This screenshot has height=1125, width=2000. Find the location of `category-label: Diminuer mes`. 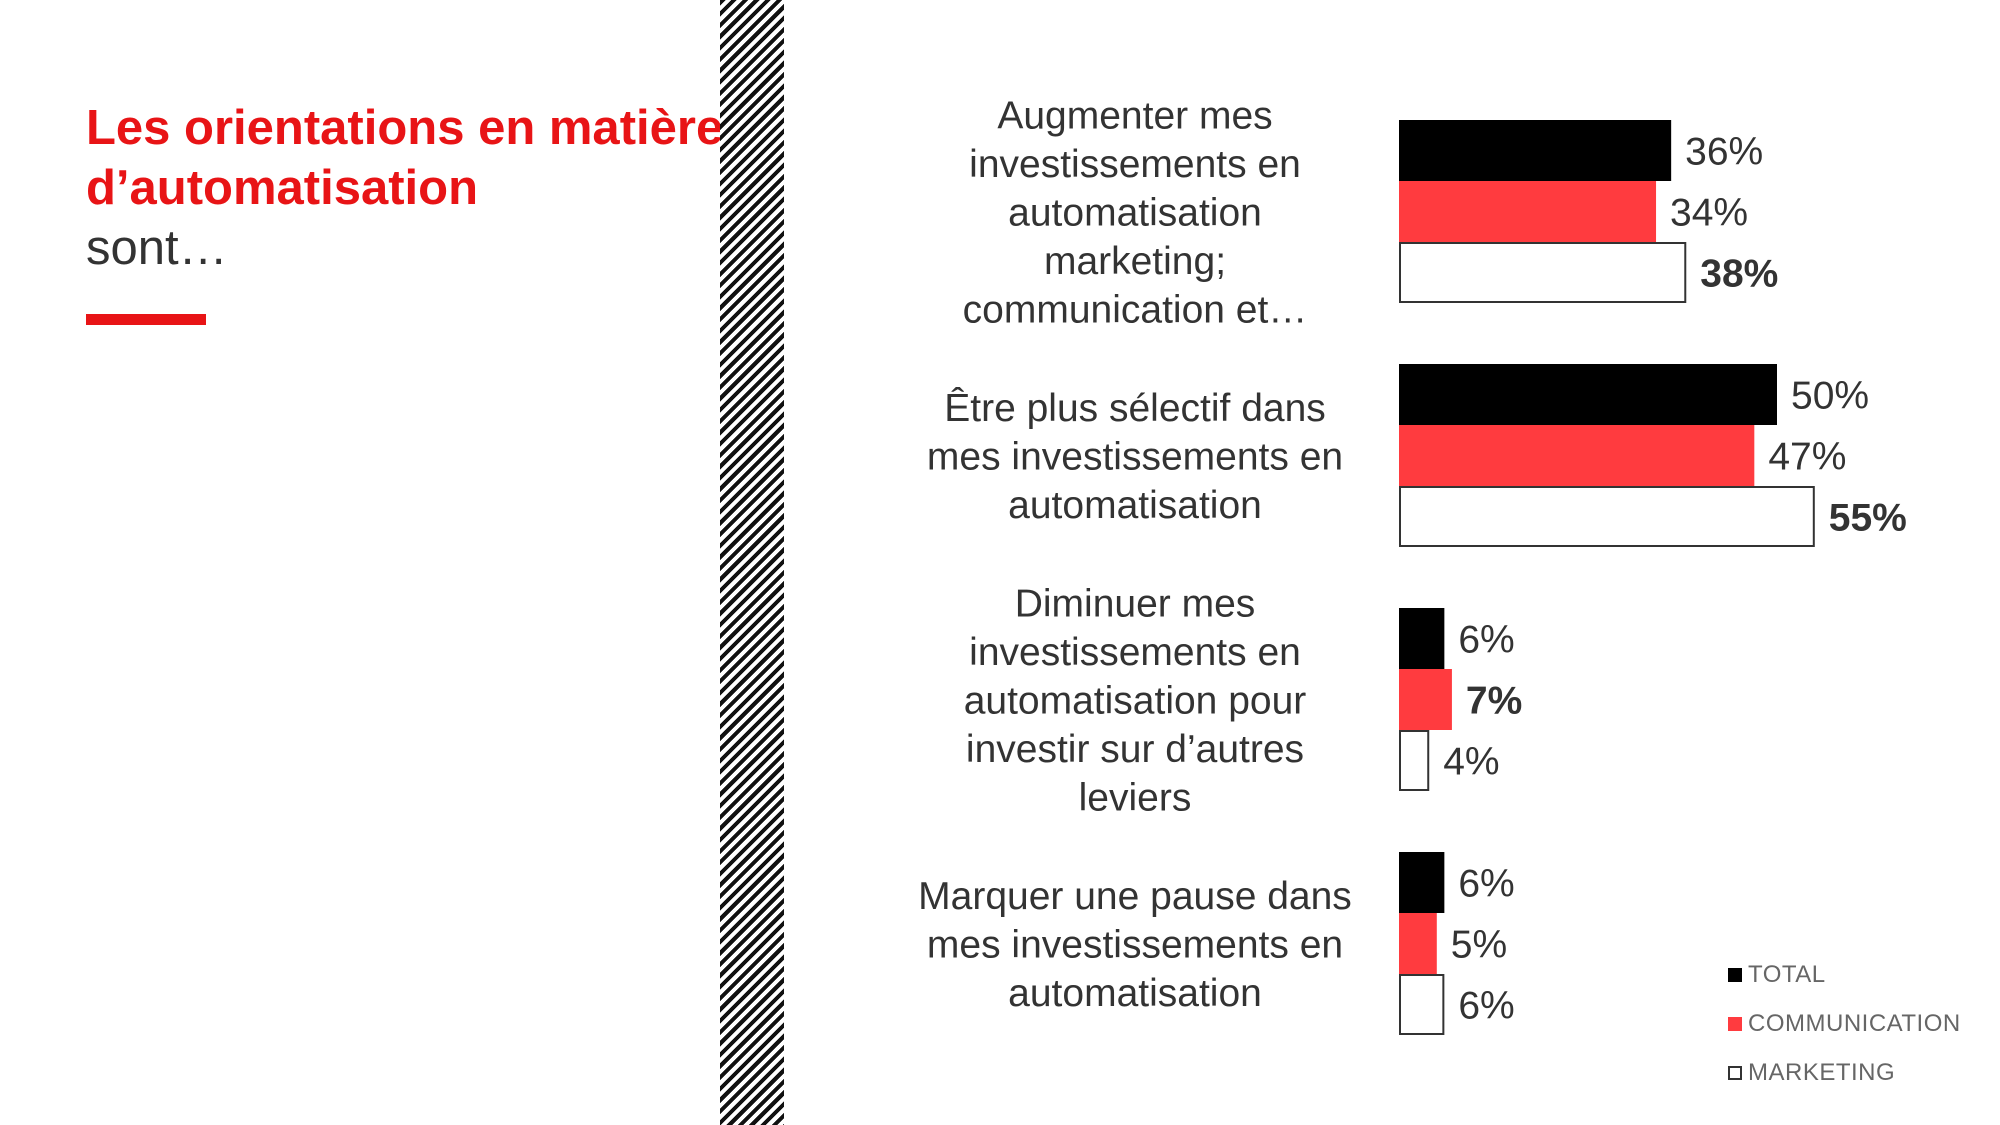

category-label: Diminuer mes is located at coordinates (1135, 604).